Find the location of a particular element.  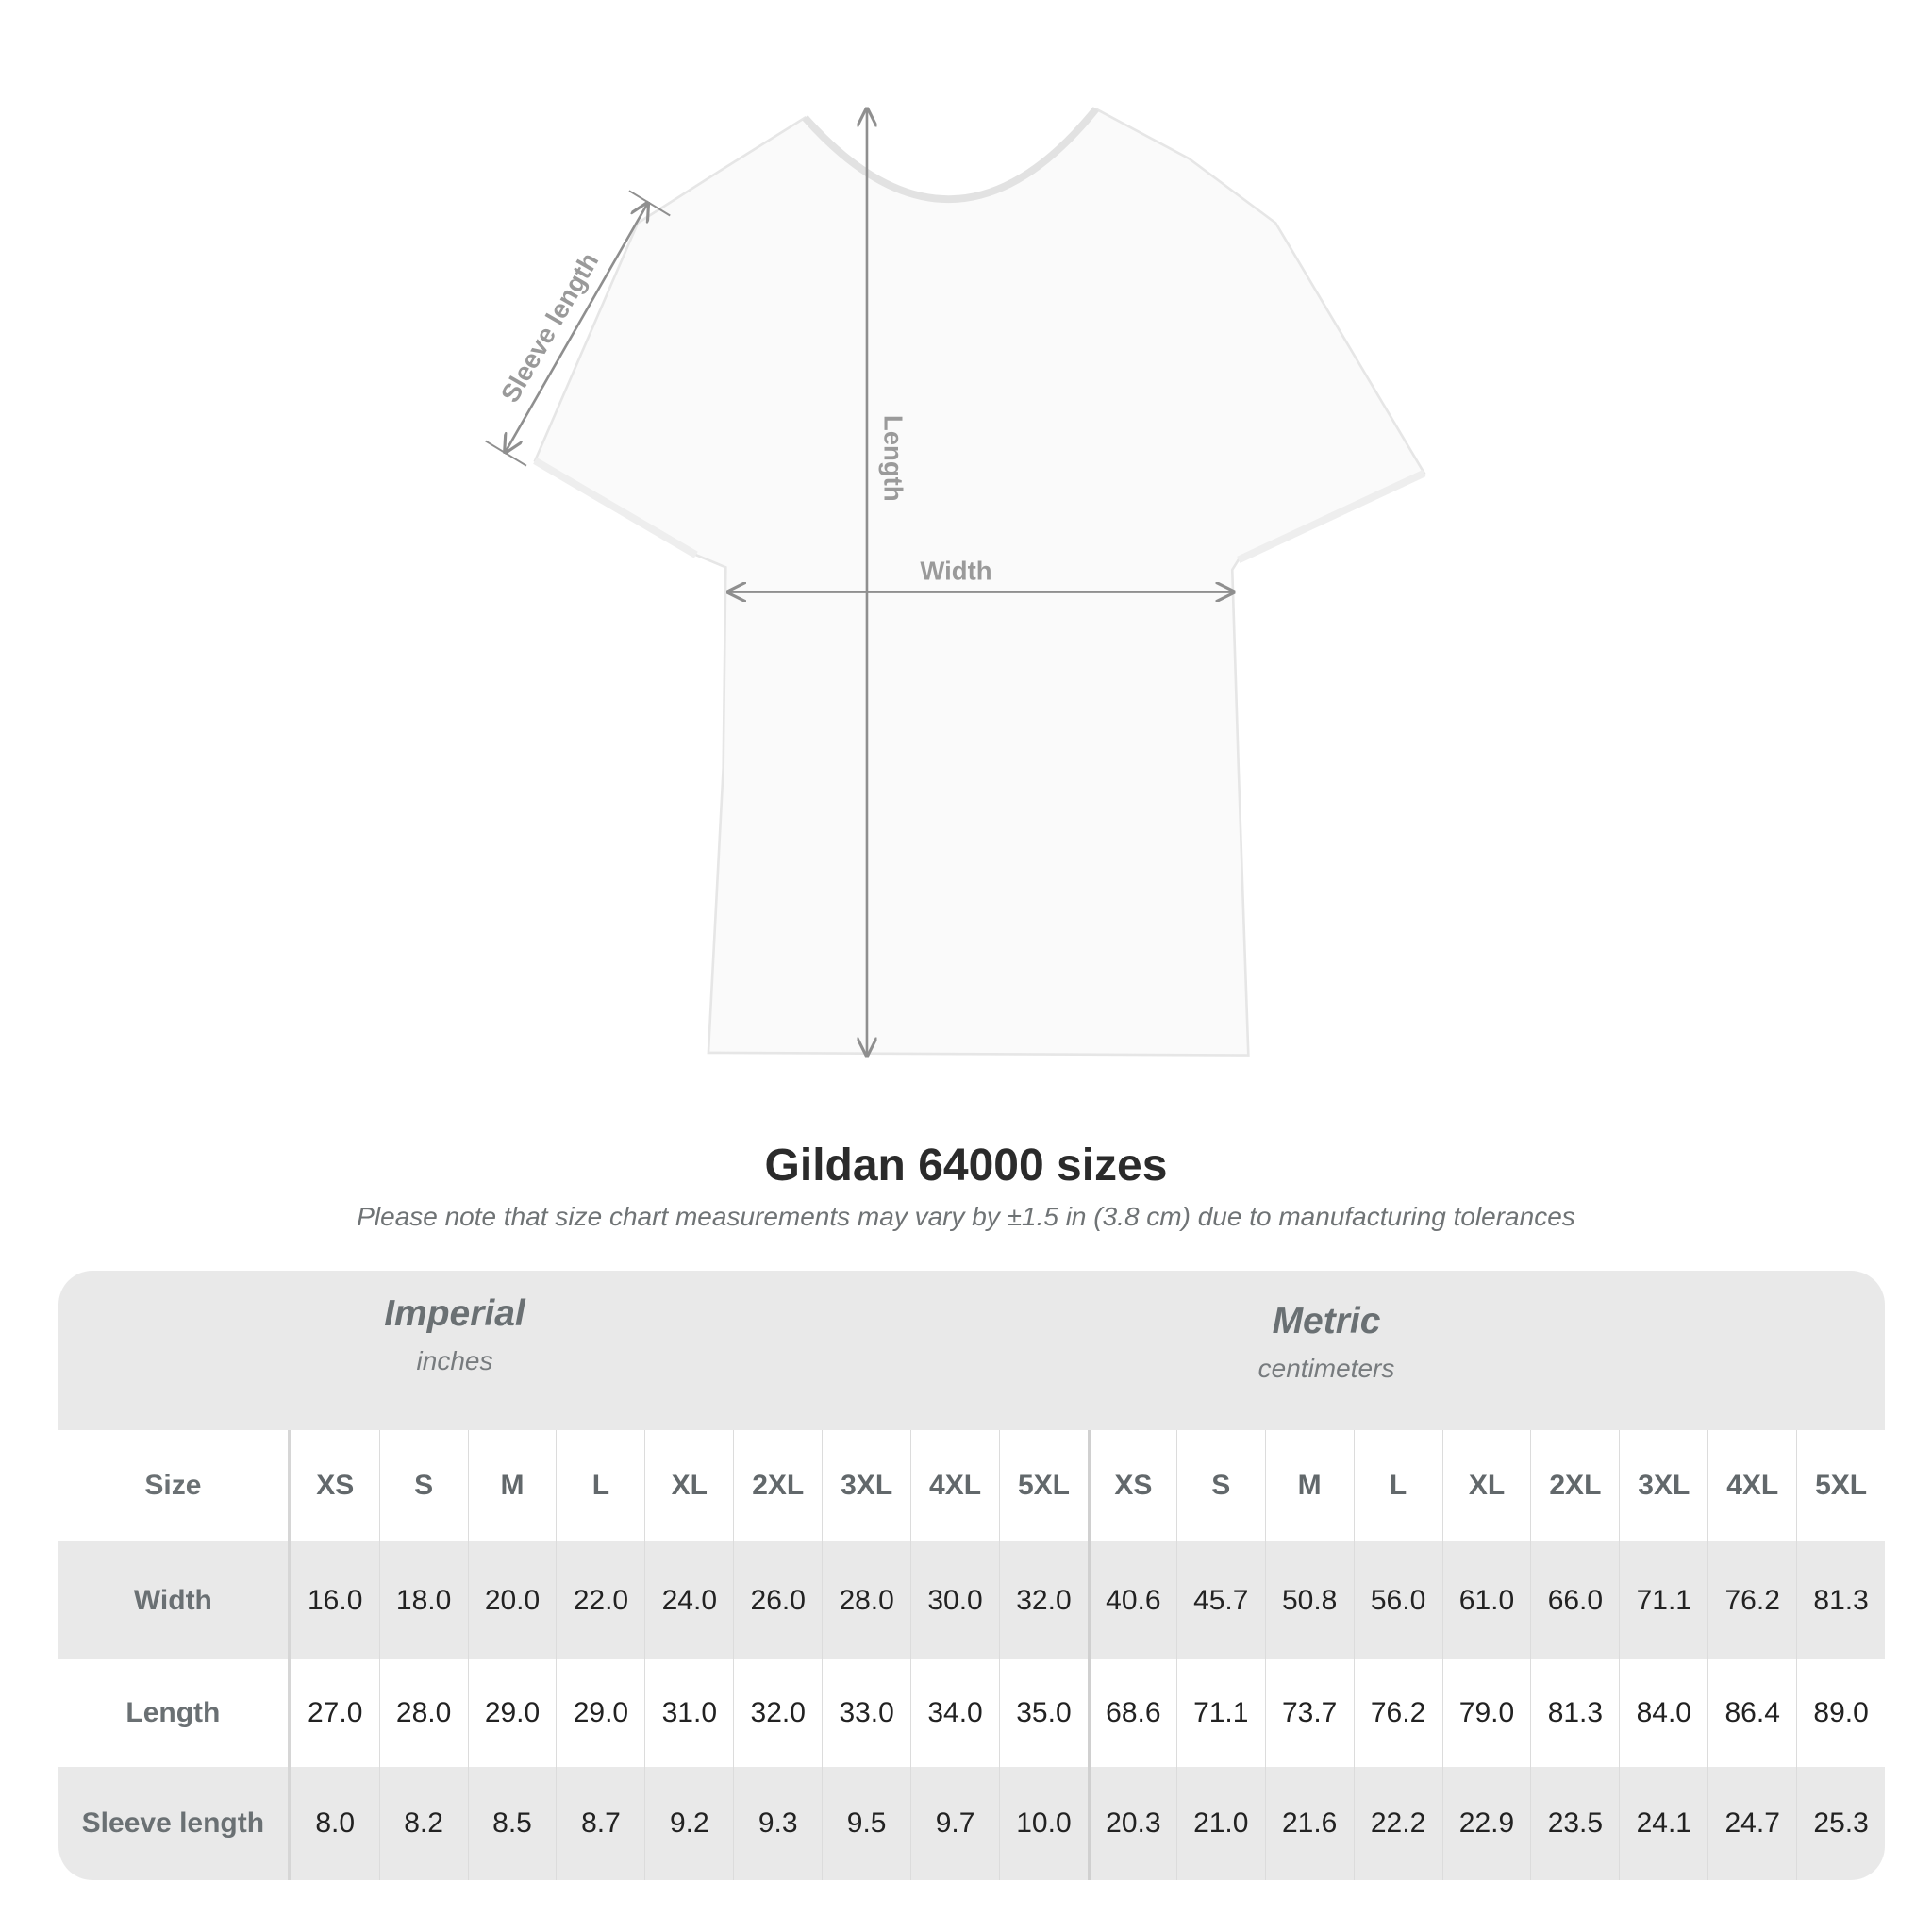

length-label: Length is located at coordinates (893, 459).